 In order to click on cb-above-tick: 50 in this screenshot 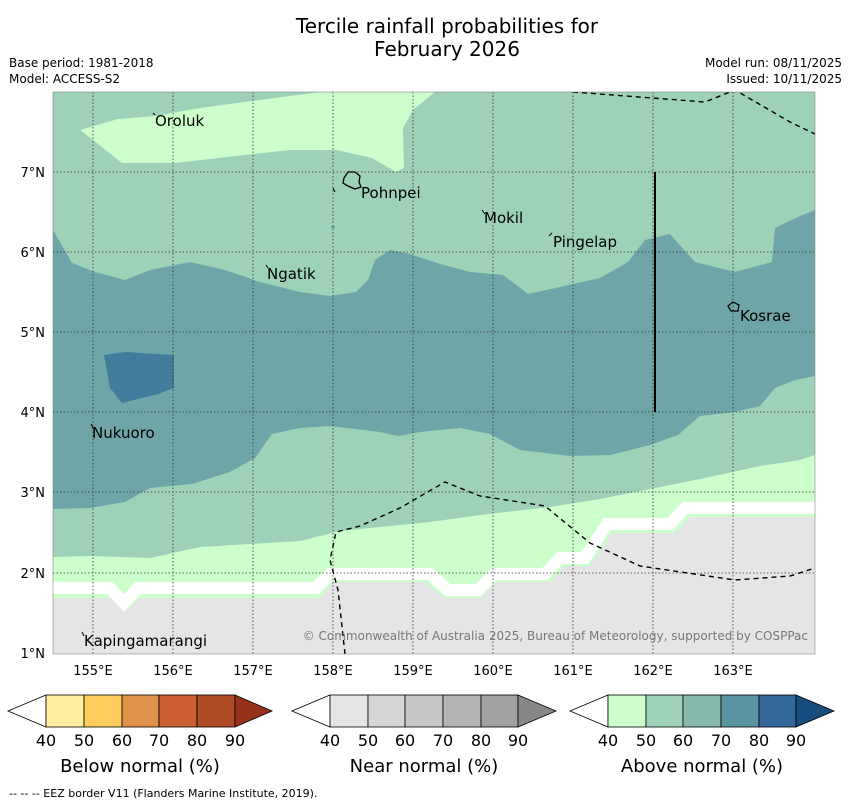, I will do `click(646, 740)`.